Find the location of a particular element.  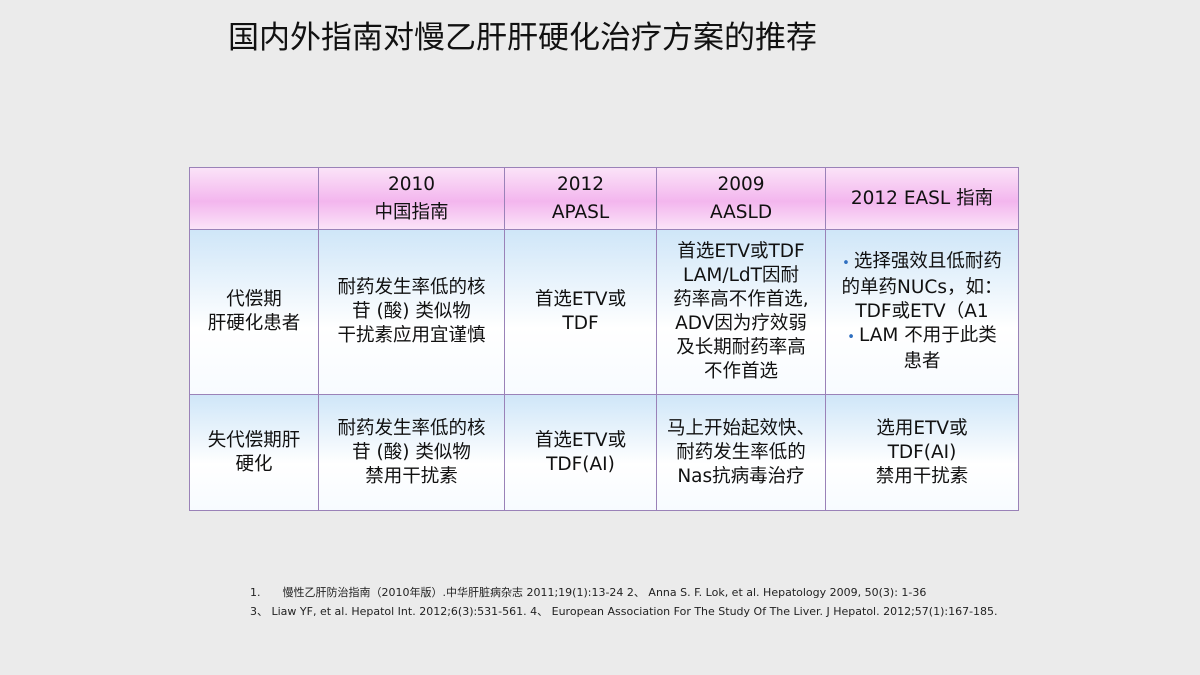

cell-text: 马上开始起效快、 is located at coordinates (740, 428).